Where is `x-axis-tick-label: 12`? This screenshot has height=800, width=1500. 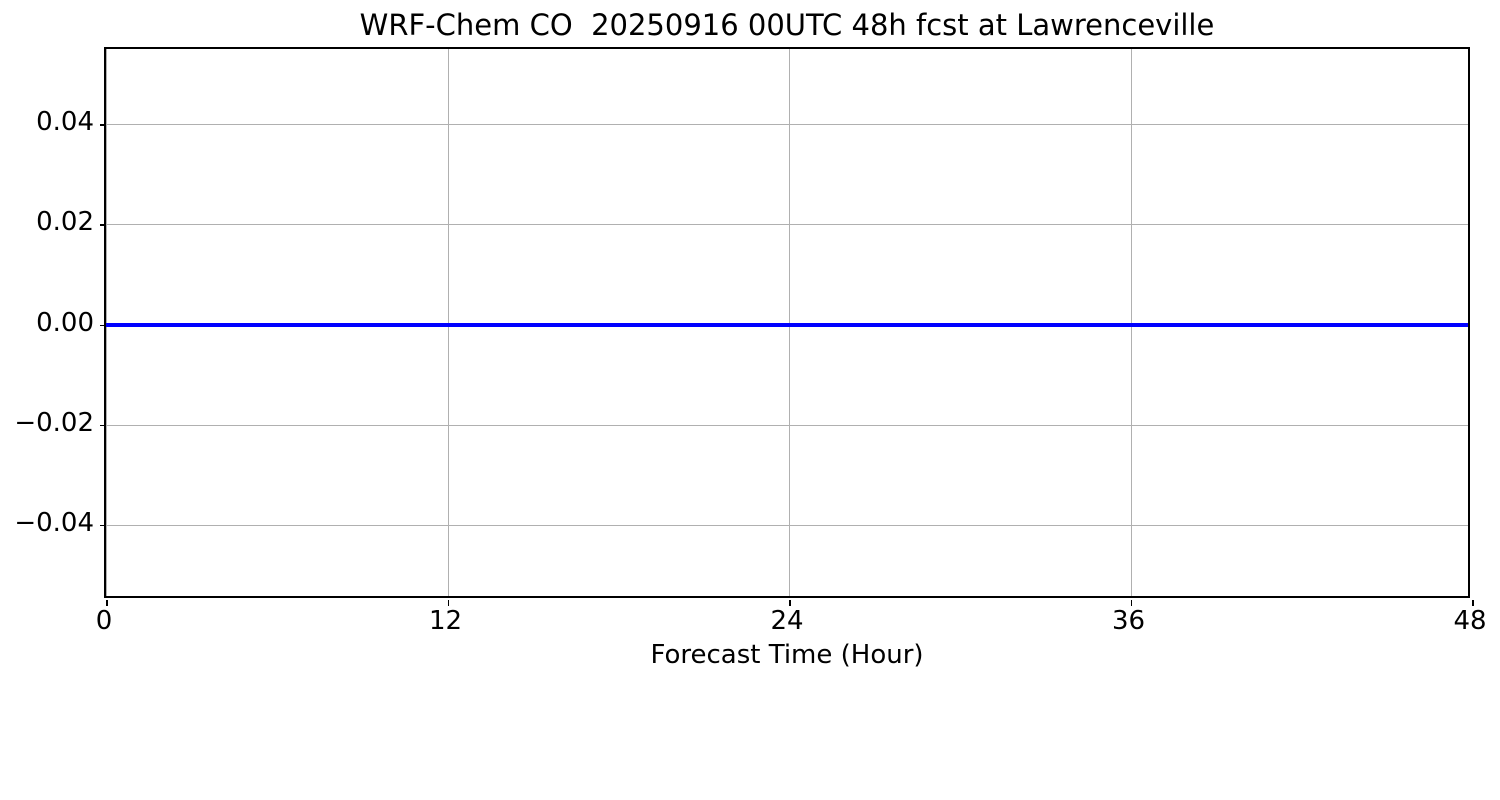
x-axis-tick-label: 12 is located at coordinates (445, 621).